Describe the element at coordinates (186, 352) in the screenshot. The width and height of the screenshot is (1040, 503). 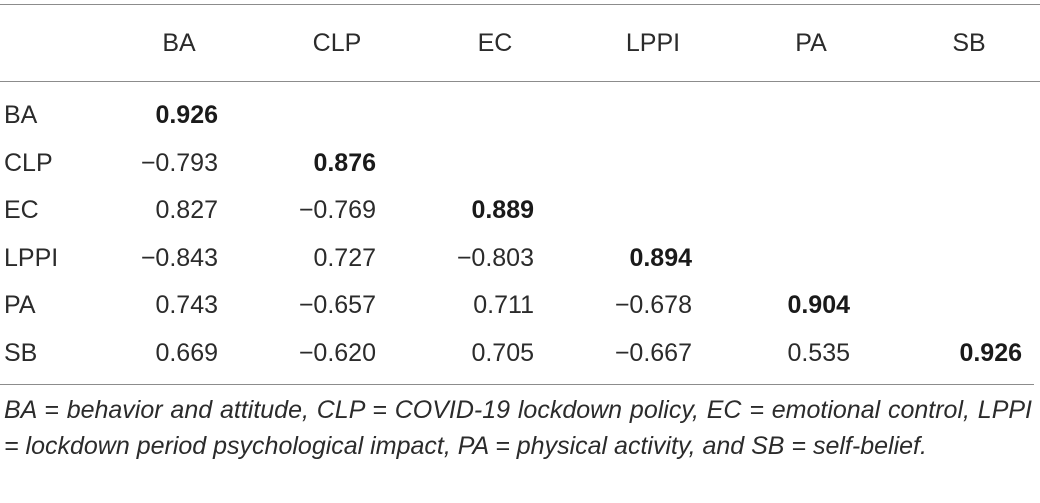
I see `cell-sb-ba: 0.669` at that location.